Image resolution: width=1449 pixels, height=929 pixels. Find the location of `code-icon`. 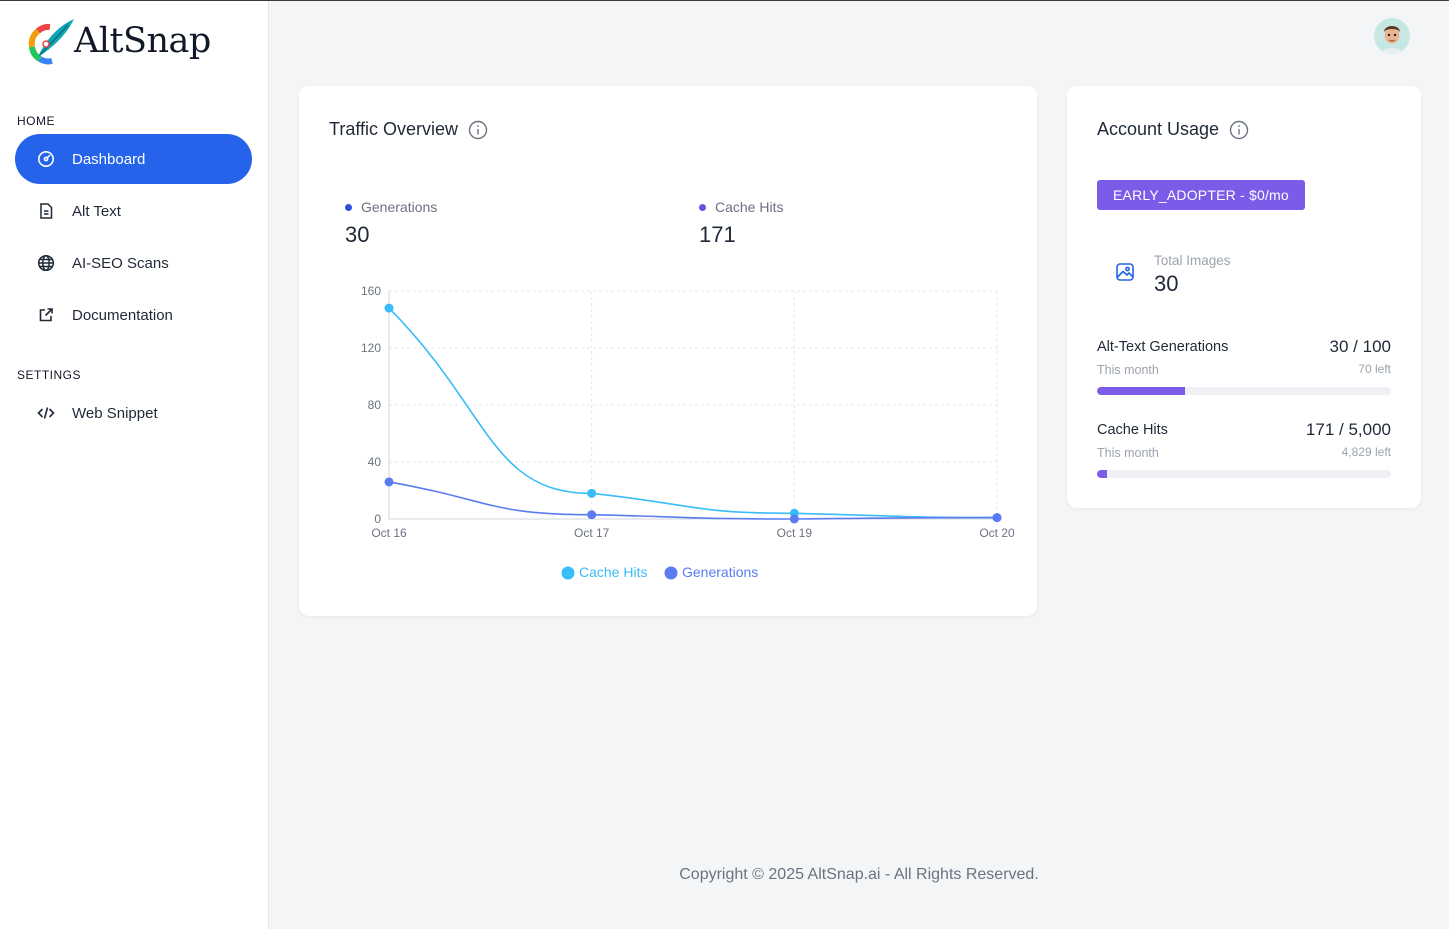

code-icon is located at coordinates (46, 413).